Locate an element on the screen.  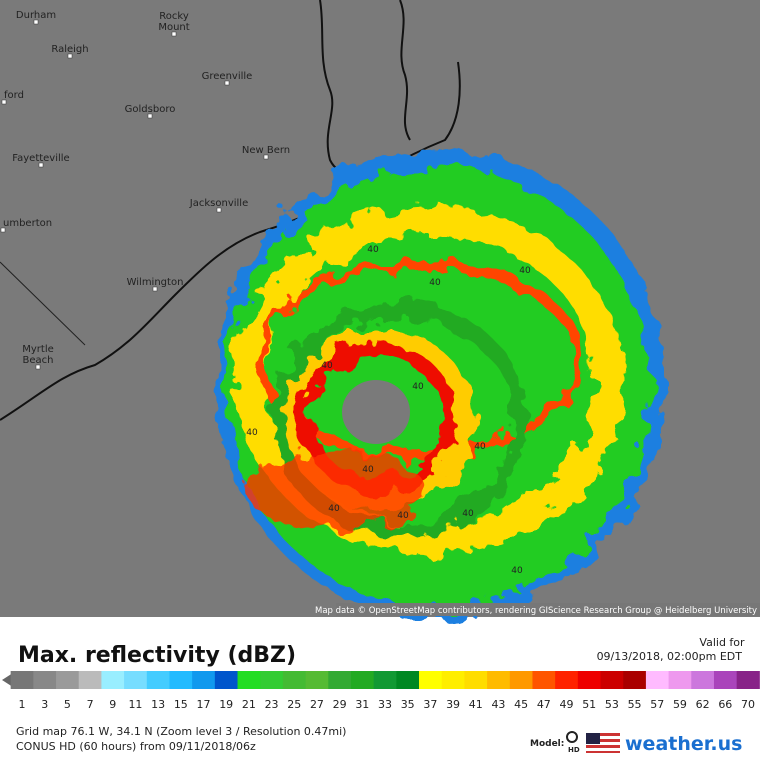
scale-label: 39 is located at coordinates (453, 704).